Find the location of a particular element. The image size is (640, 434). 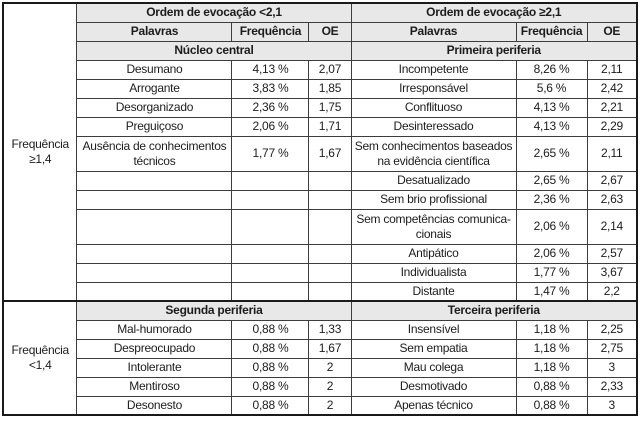

word-cell: Desmotivado is located at coordinates (433, 386).